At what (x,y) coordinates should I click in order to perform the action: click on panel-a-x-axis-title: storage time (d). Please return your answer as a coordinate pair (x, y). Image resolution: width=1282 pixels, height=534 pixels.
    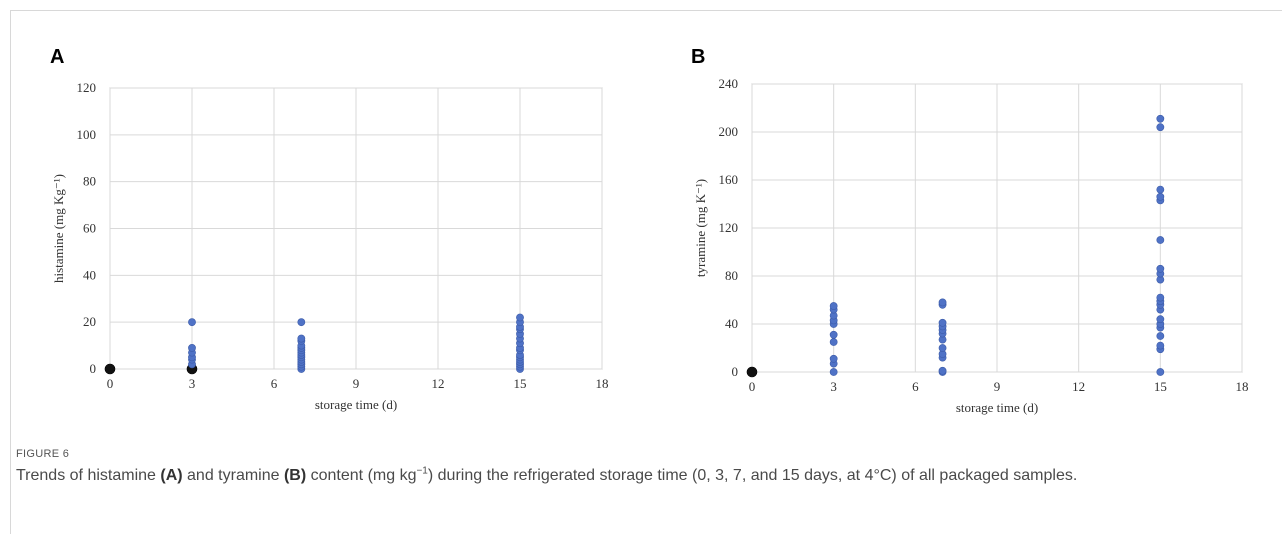
    Looking at the image, I should click on (356, 404).